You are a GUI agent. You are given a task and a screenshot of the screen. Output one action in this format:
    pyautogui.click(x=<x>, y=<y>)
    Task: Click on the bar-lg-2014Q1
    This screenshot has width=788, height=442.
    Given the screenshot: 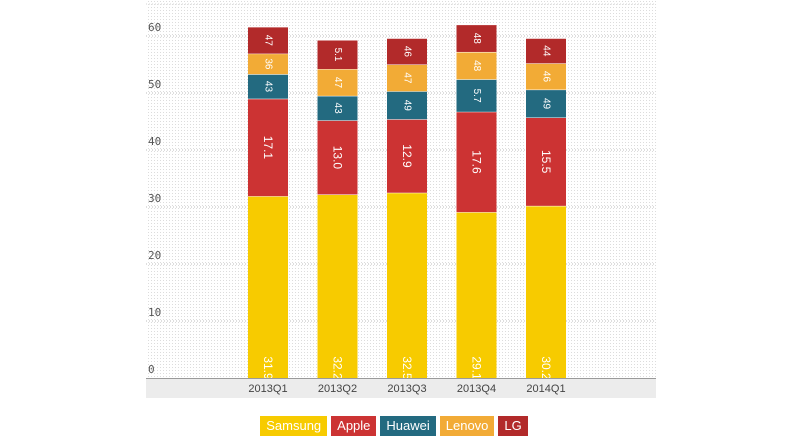 What is the action you would take?
    pyautogui.click(x=546, y=51)
    